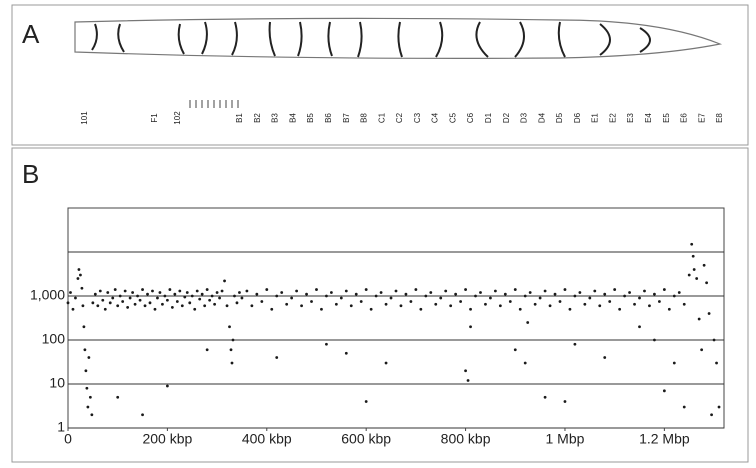 This screenshot has width=756, height=468. What do you see at coordinates (328, 118) in the screenshot?
I see `band-label: B6` at bounding box center [328, 118].